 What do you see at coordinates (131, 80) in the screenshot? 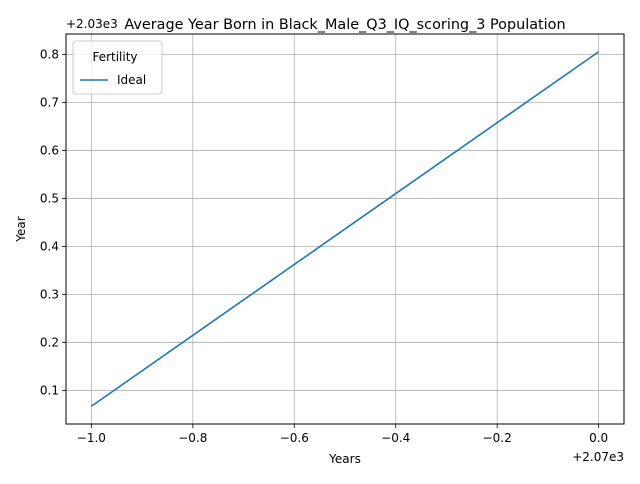
I see `legend-label-ideal: Ideal` at bounding box center [131, 80].